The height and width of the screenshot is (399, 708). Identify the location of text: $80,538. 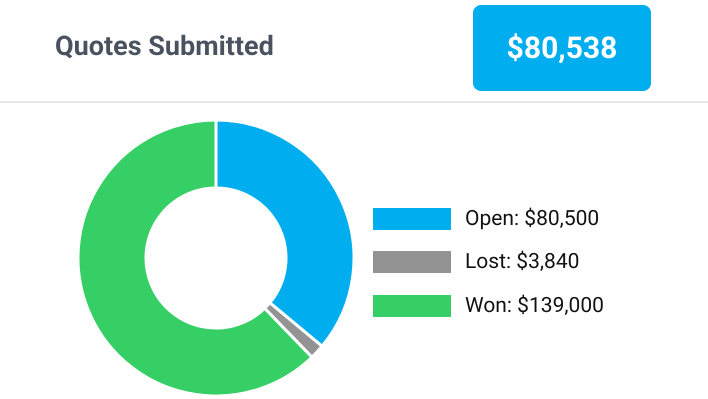
(562, 48).